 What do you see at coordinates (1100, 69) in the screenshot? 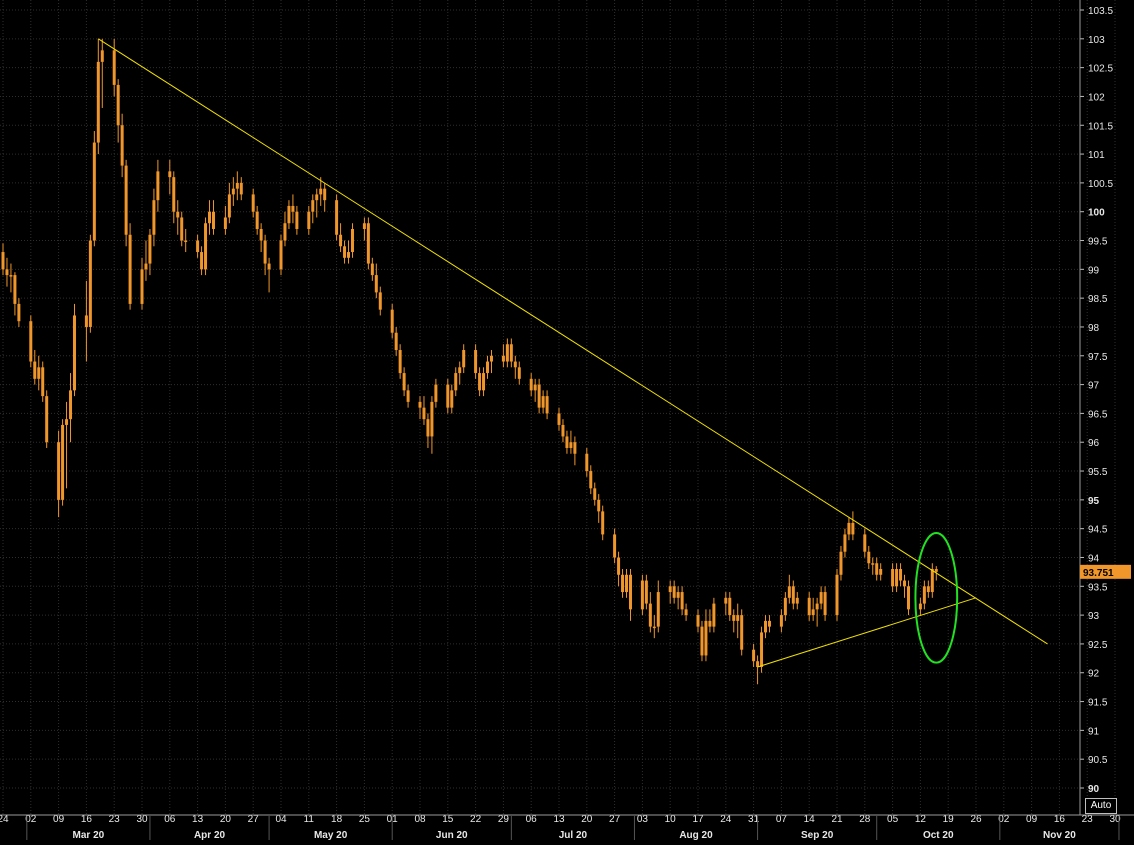
I see `y-tick-label: 102.5` at bounding box center [1100, 69].